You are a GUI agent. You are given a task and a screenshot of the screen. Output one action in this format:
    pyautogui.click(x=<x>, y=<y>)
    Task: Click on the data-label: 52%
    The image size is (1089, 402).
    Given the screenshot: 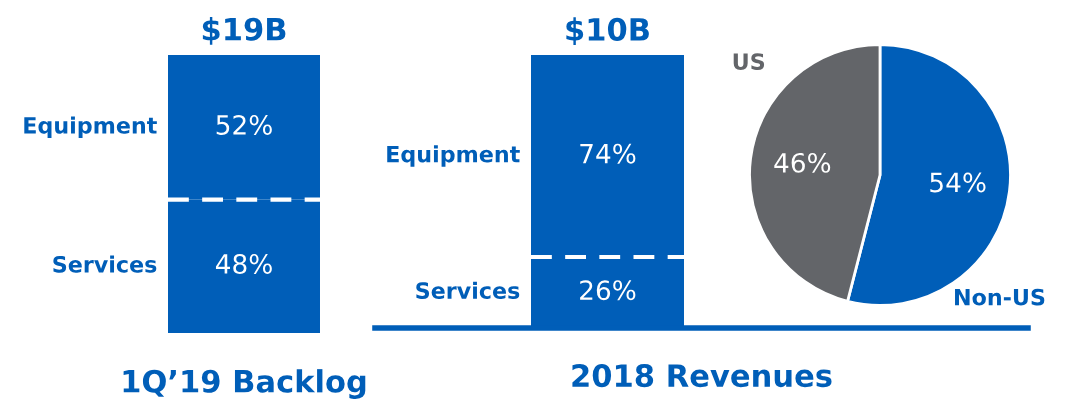 What is the action you would take?
    pyautogui.click(x=244, y=124)
    